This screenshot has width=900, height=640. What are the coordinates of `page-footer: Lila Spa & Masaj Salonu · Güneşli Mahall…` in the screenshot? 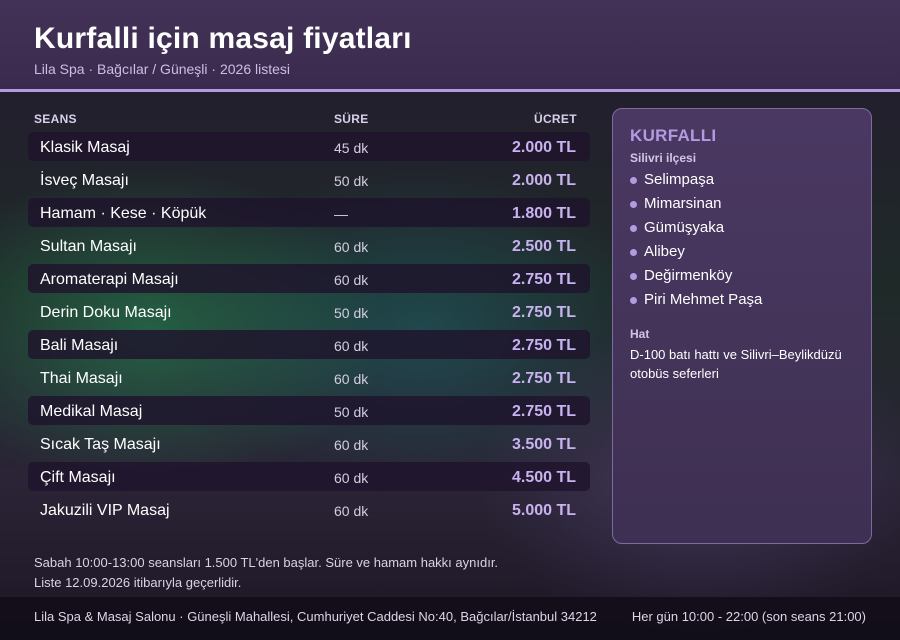 It's located at (450, 618).